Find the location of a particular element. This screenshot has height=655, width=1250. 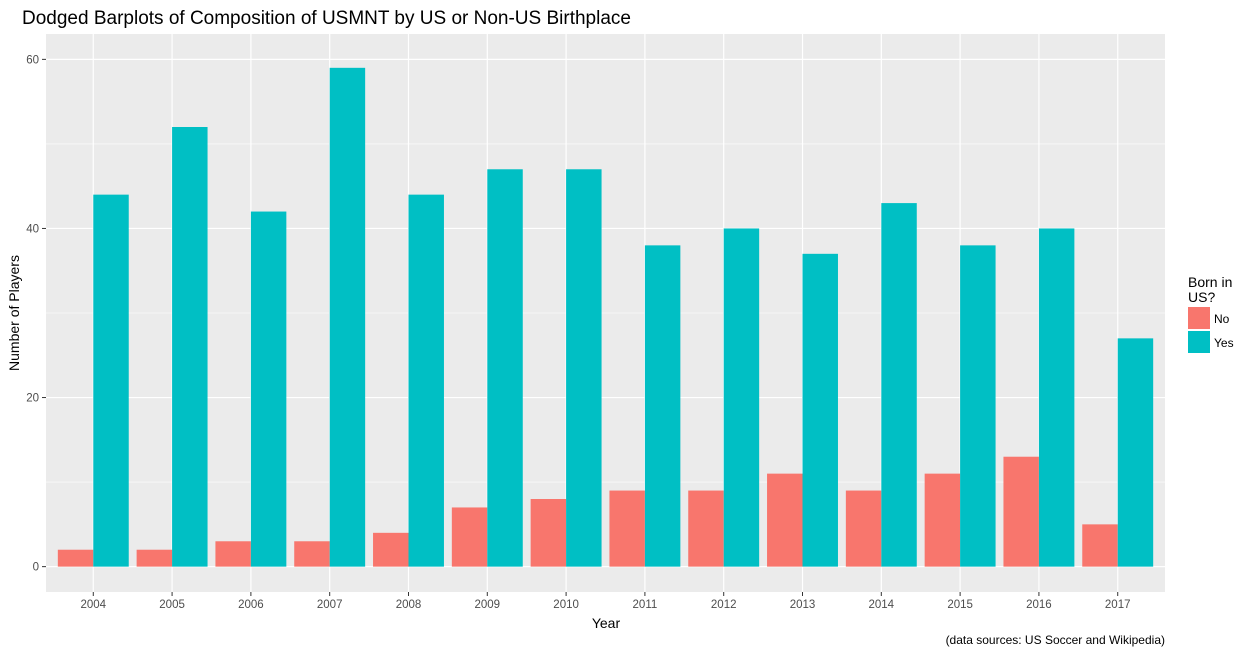

x-tick-label: 2010 is located at coordinates (566, 605).